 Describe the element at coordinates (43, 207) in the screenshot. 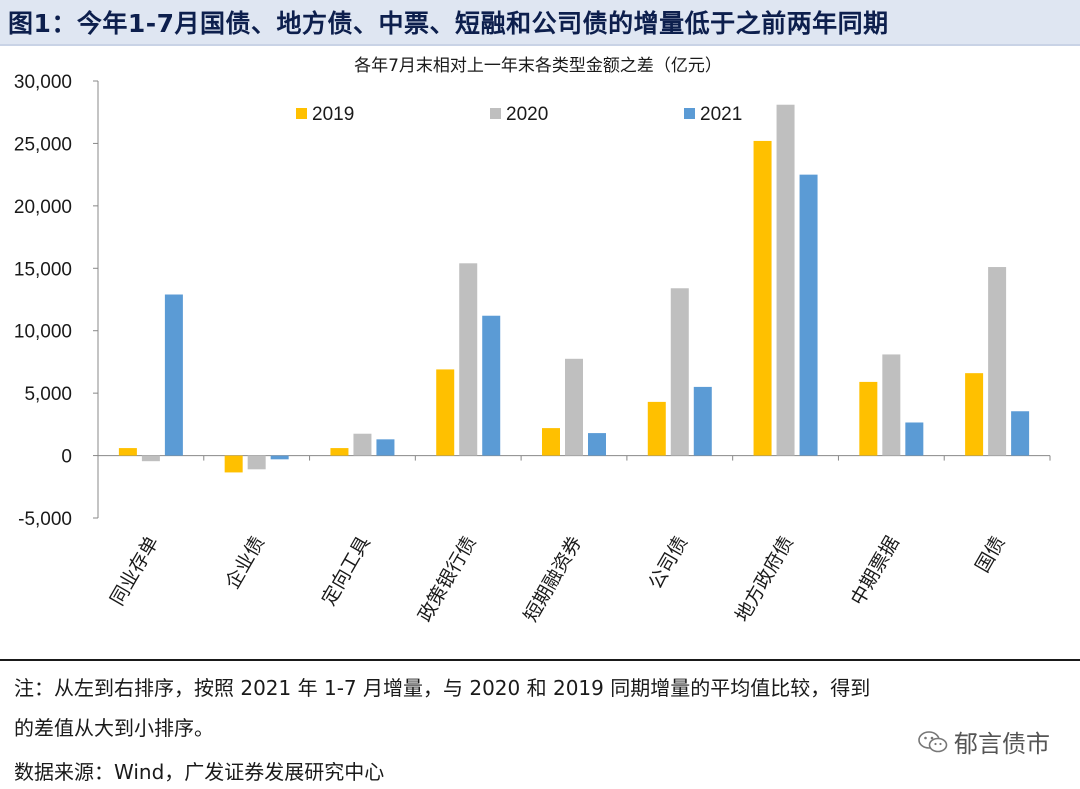

I see `y-tick-label: 20,000` at that location.